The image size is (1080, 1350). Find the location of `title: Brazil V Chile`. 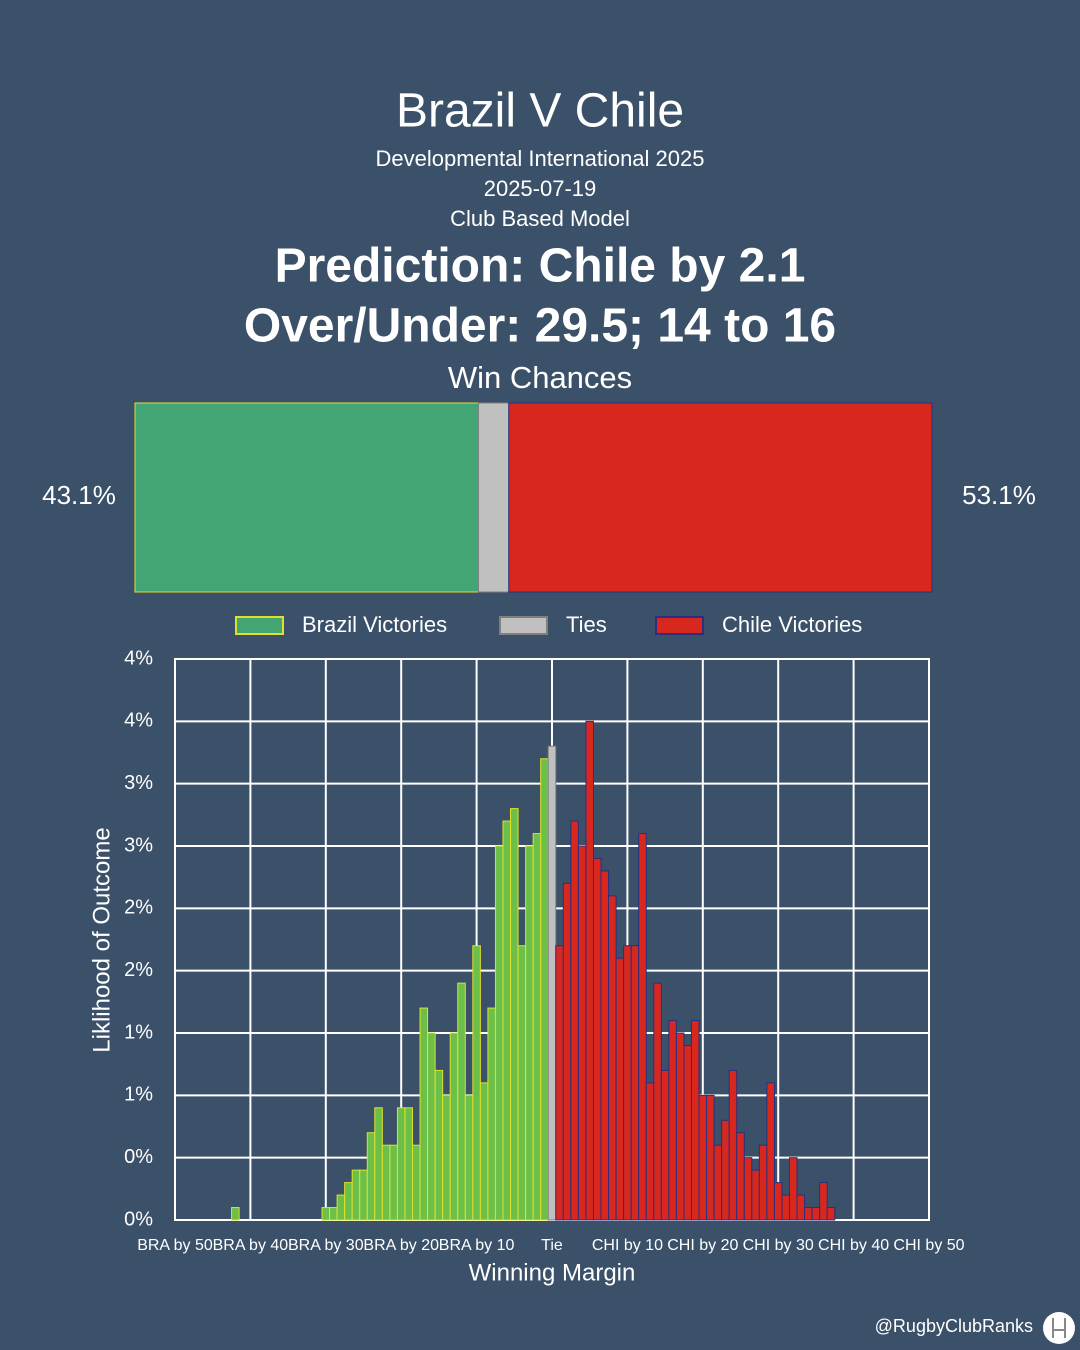

title: Brazil V Chile is located at coordinates (540, 111).